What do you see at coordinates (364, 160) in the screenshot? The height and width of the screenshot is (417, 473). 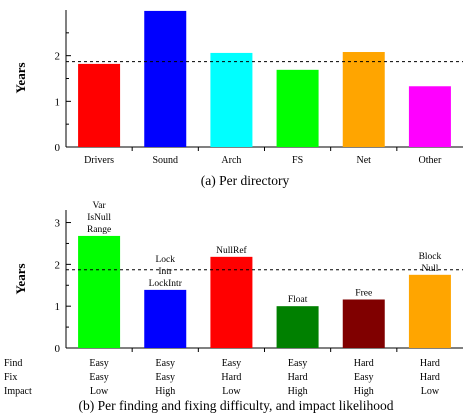 I see `x-tick-label: Net` at bounding box center [364, 160].